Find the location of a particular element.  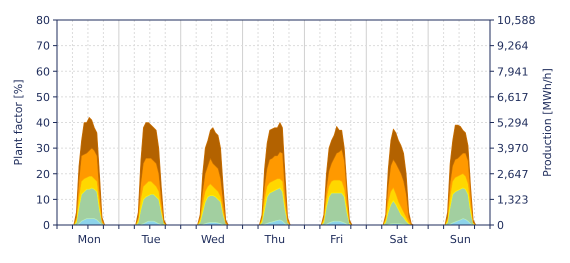

x-tick-label: Tue is located at coordinates (150, 239).